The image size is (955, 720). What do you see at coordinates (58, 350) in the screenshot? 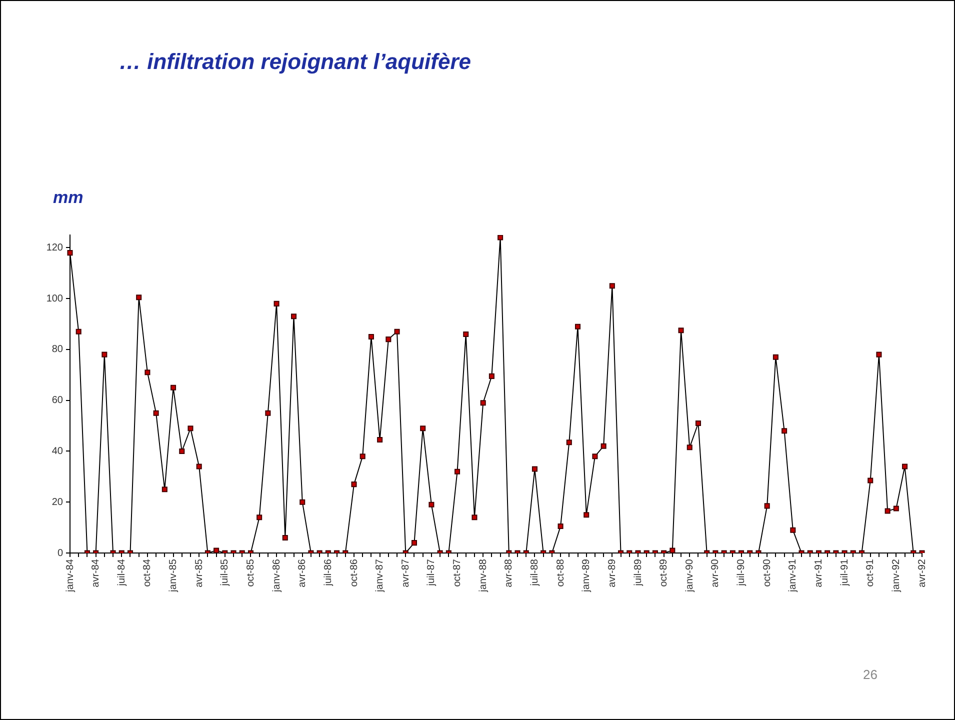
I see `y-tick-label: 80` at bounding box center [58, 350].